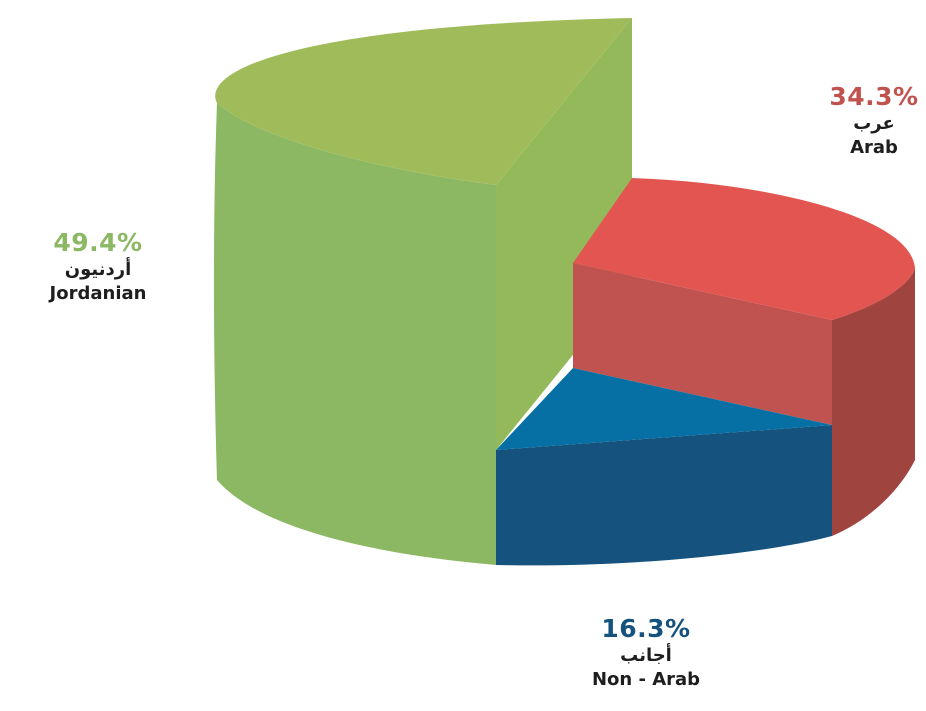  Describe the element at coordinates (646, 679) in the screenshot. I see `label-non-arab-english: Non - Arab` at that location.